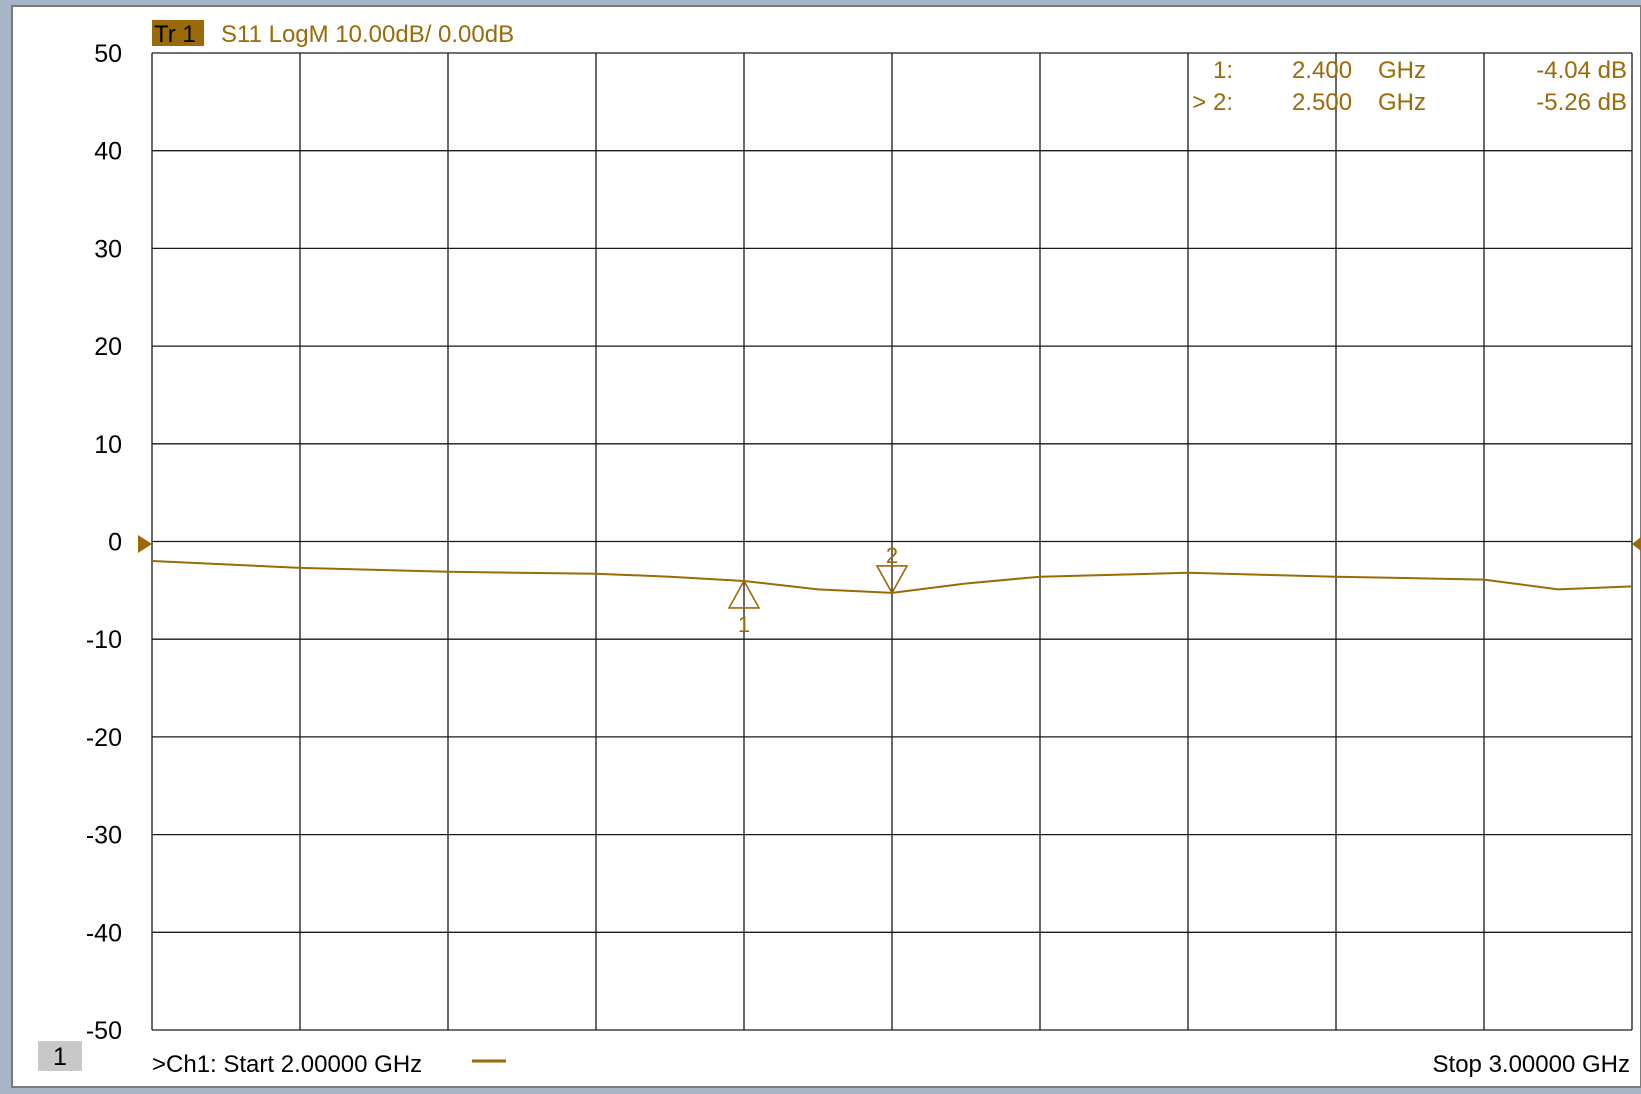 Image resolution: width=1641 pixels, height=1094 pixels. I want to click on marker-1-value: -4.04 dB, so click(1581, 70).